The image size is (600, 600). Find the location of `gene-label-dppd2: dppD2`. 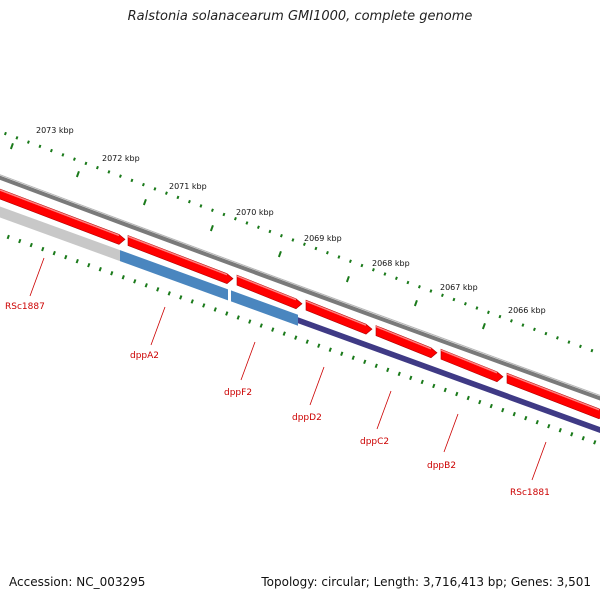

gene-label-dppd2: dppD2 is located at coordinates (307, 418).